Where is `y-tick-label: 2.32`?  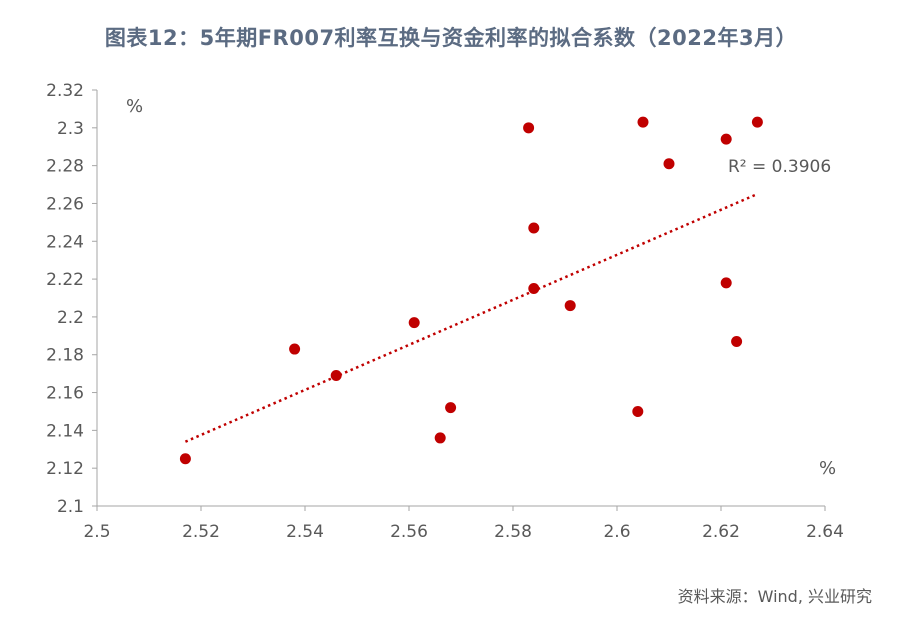 y-tick-label: 2.32 is located at coordinates (65, 91).